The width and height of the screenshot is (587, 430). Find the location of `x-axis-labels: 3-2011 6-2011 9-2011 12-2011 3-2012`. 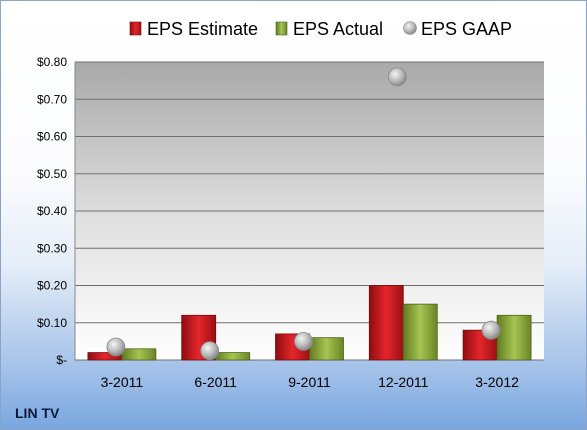

x-axis-labels: 3-2011 6-2011 9-2011 12-2011 3-2012 is located at coordinates (310, 382).